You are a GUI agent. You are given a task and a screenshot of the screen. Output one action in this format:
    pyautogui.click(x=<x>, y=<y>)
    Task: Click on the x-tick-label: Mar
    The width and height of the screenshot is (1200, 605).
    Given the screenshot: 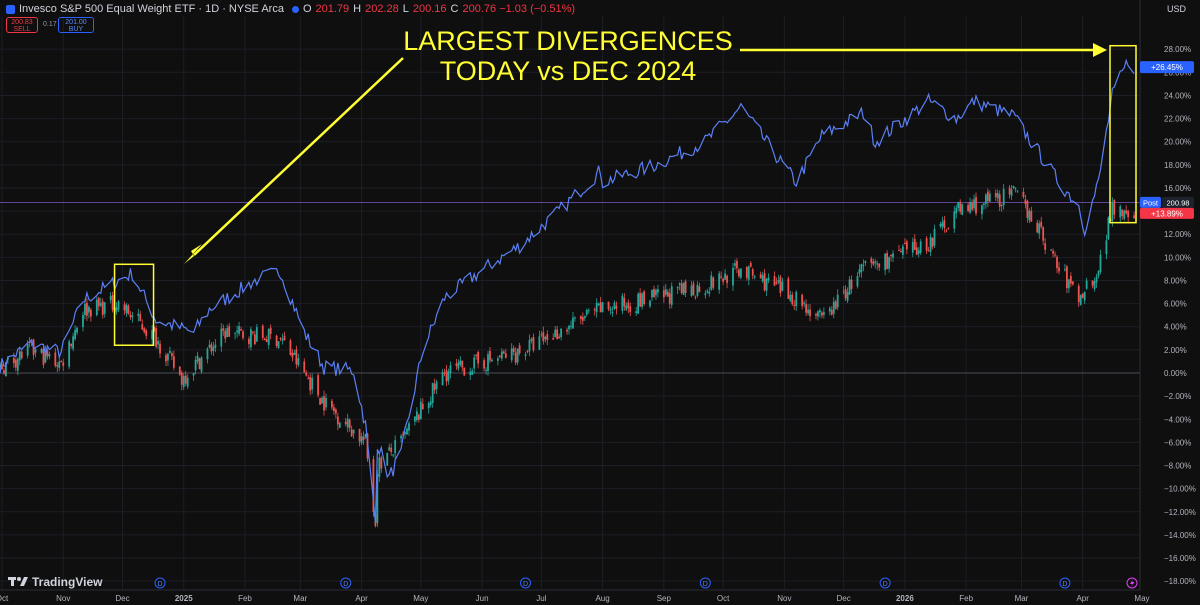 What is the action you would take?
    pyautogui.click(x=1022, y=598)
    